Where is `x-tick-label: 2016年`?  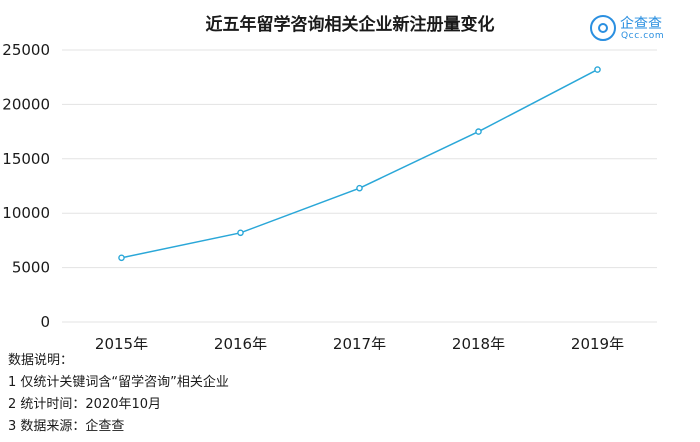 x-tick-label: 2016年 is located at coordinates (240, 342).